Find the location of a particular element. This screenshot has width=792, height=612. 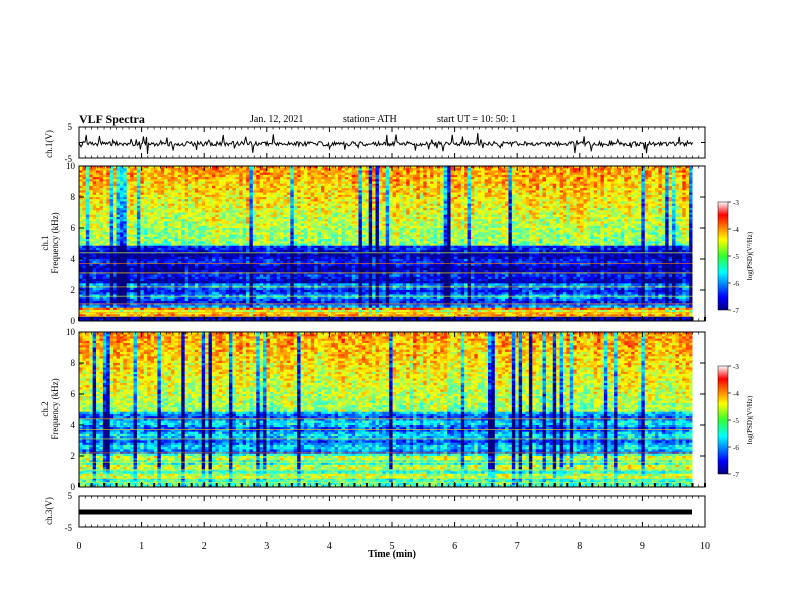

time-tick-label: 8 is located at coordinates (579, 546).